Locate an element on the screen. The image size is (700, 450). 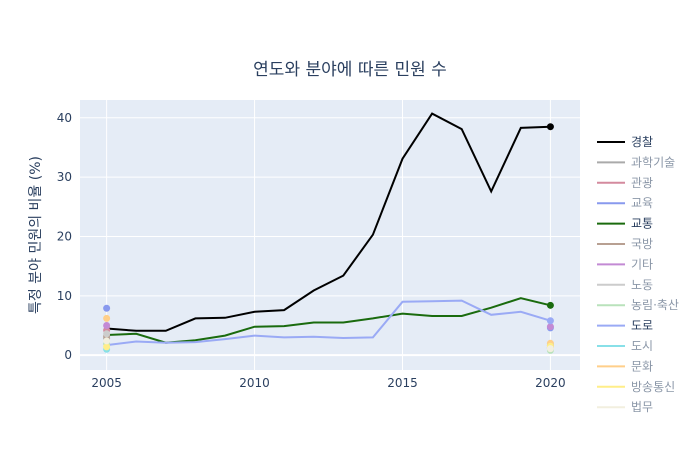
x-tick-label: 2015 is located at coordinates (402, 383).